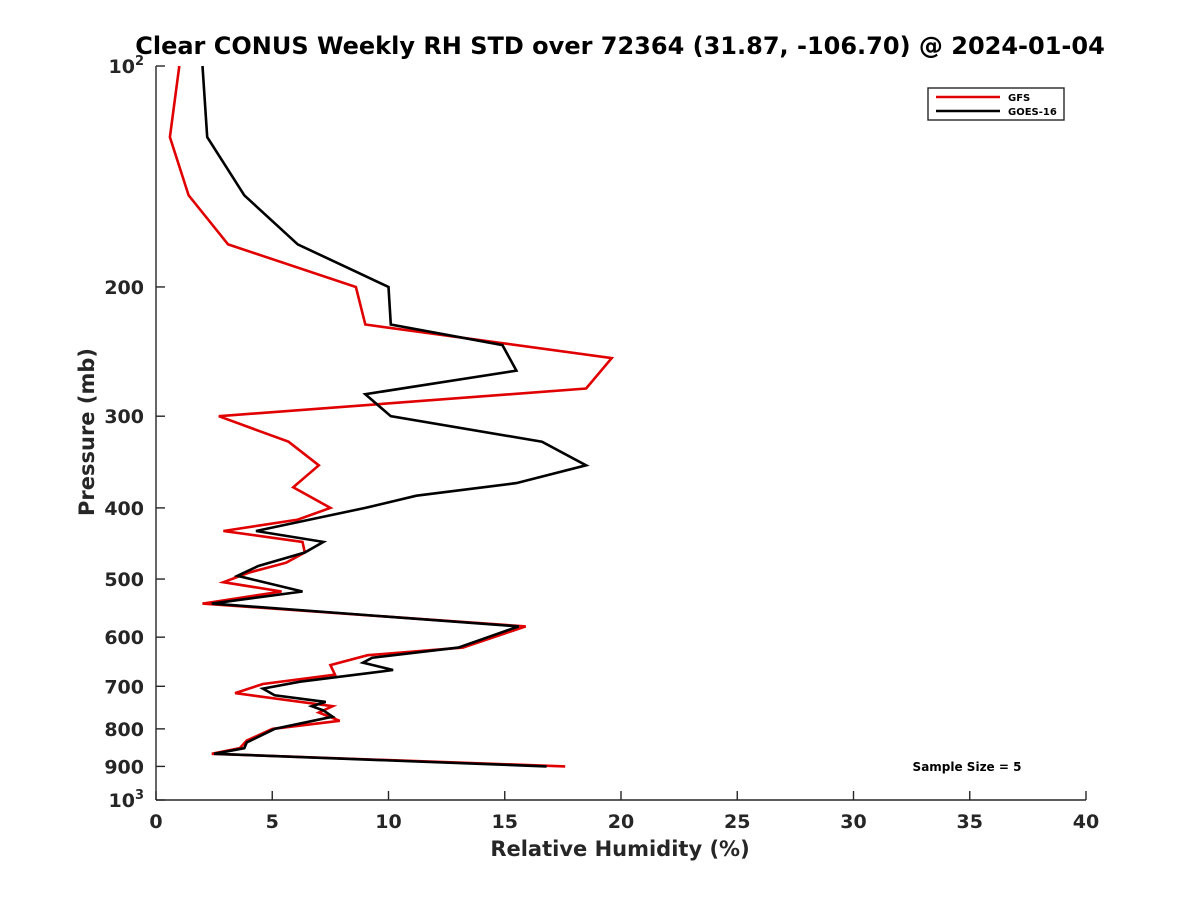 This screenshot has height=900, width=1200. I want to click on sample-size-annotation: Sample Size = 5, so click(967, 767).